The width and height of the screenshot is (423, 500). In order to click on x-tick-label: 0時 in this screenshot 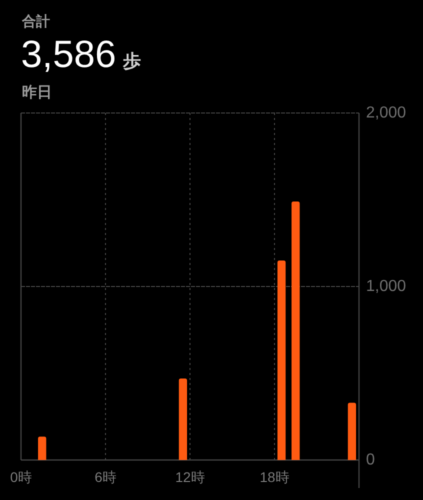, I will do `click(21, 477)`.